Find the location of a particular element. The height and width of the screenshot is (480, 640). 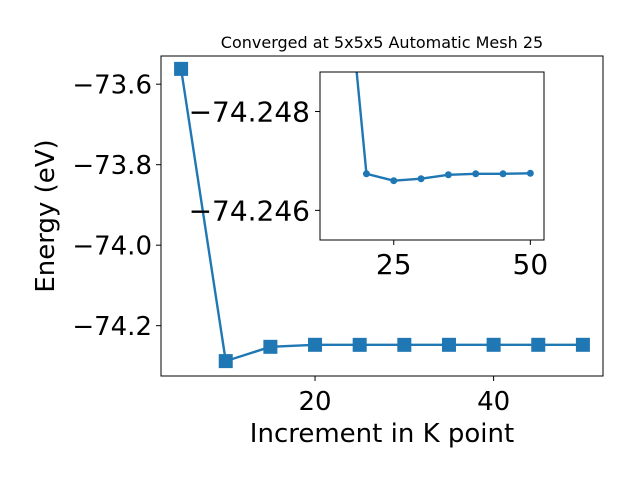

inset-series is located at coordinates (444, 128).